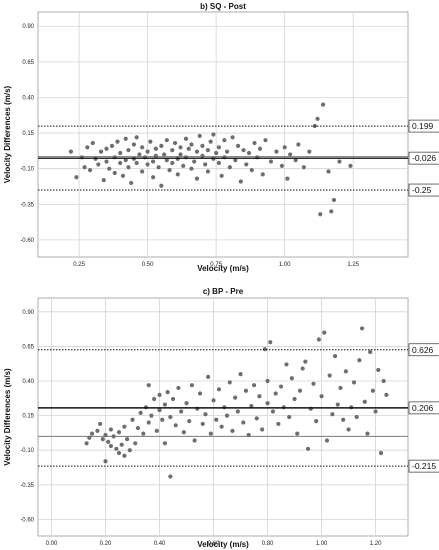 The width and height of the screenshot is (439, 550). I want to click on reference-label: -0.25, so click(422, 190).